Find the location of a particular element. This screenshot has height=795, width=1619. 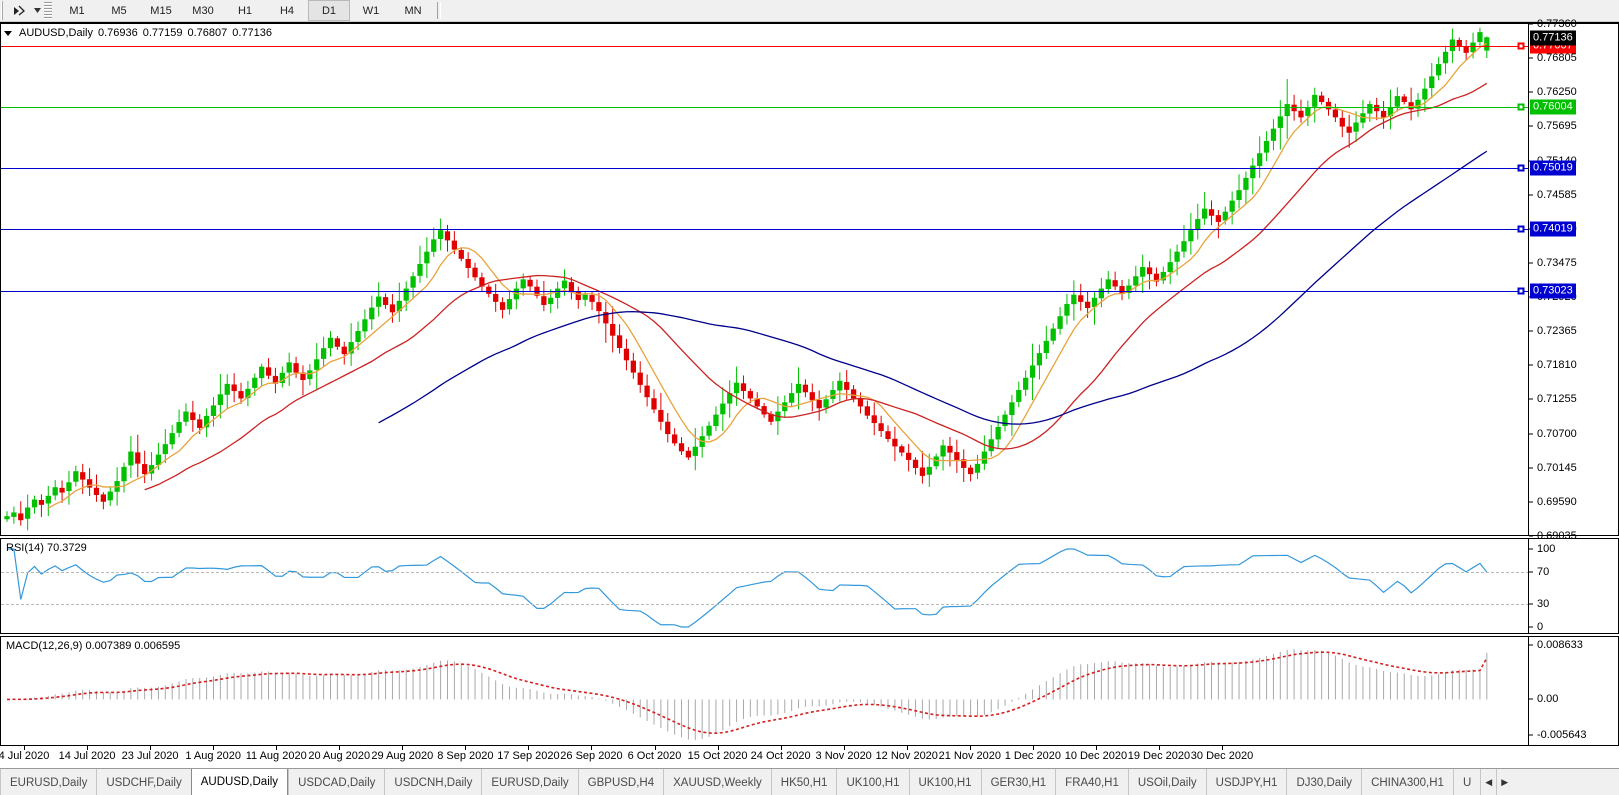

chart-tab-fra40-h1: FRA40,H1 is located at coordinates (1091, 782).